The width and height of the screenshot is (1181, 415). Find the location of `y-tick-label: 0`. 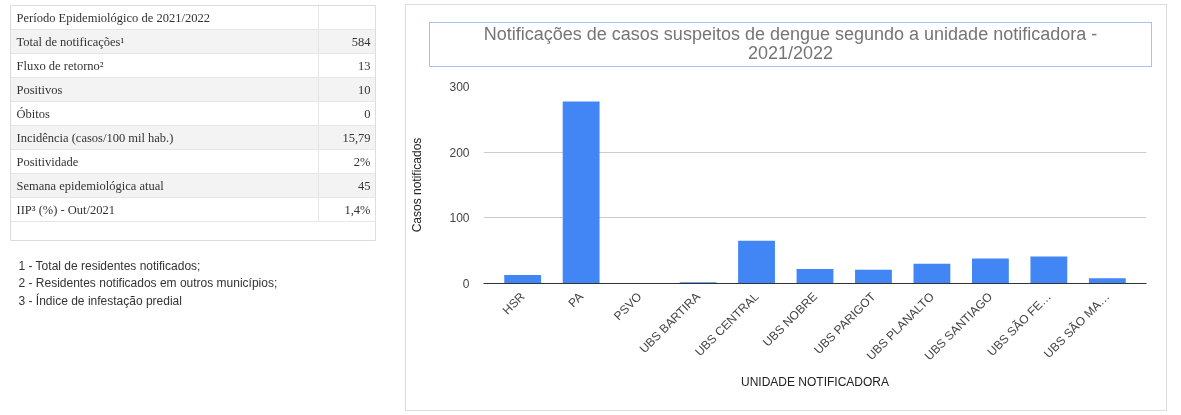

y-tick-label: 0 is located at coordinates (466, 284).